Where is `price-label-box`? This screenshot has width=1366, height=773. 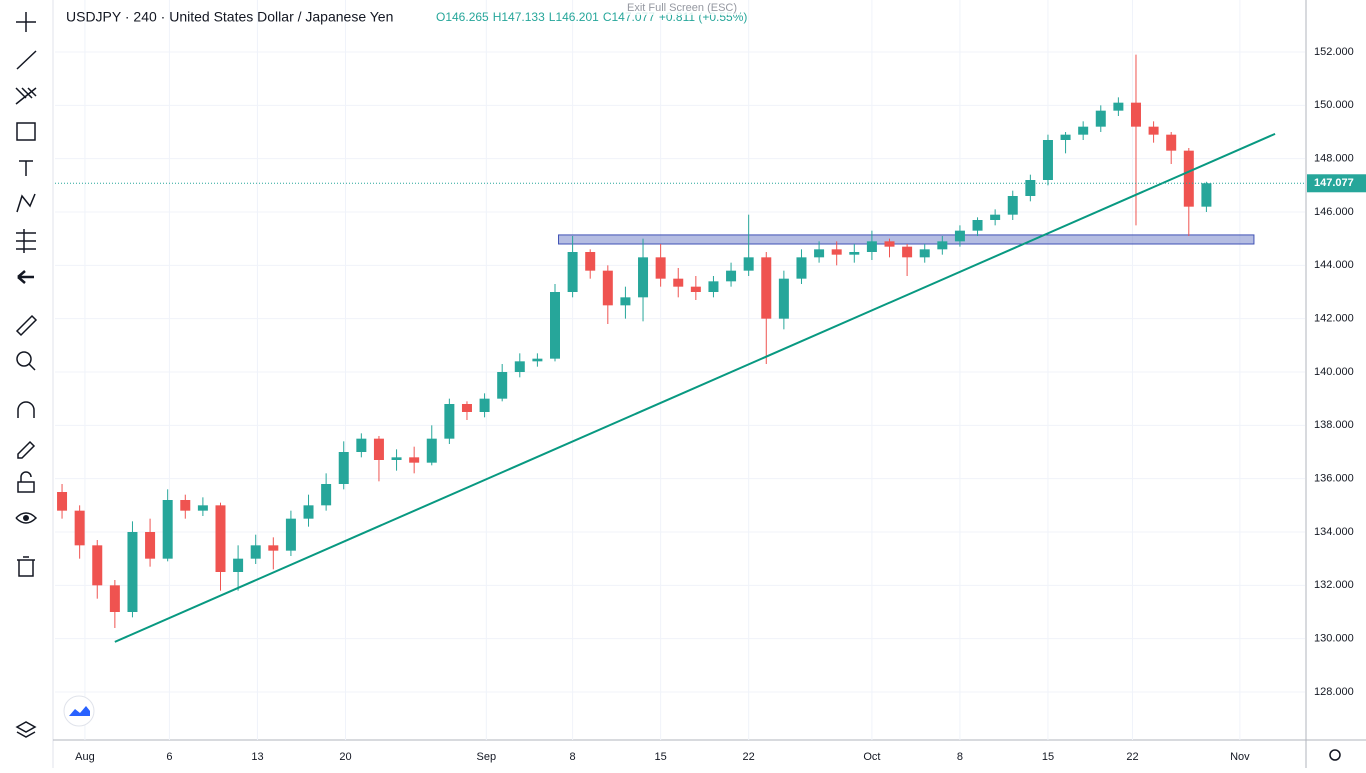
price-label-box is located at coordinates (1336, 183).